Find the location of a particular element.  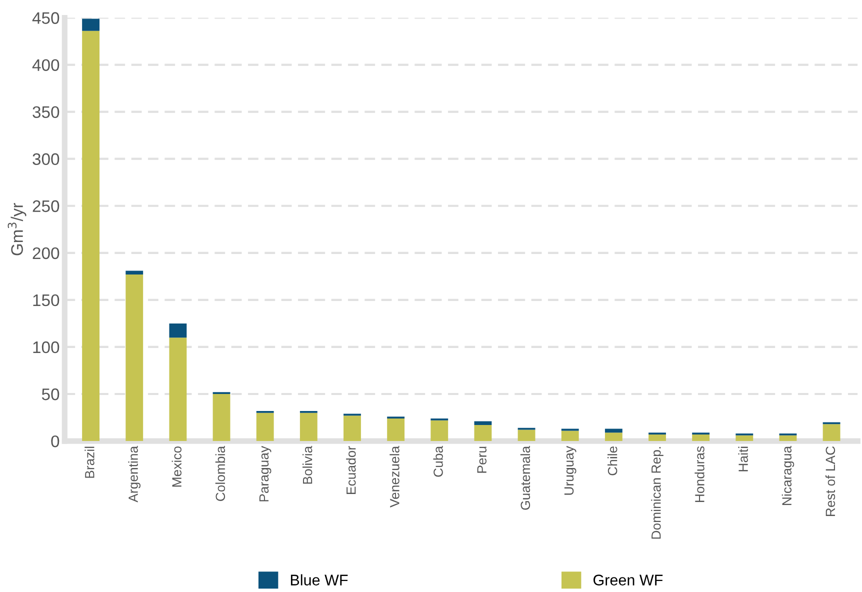

y-tick-label: 250 is located at coordinates (46, 206).